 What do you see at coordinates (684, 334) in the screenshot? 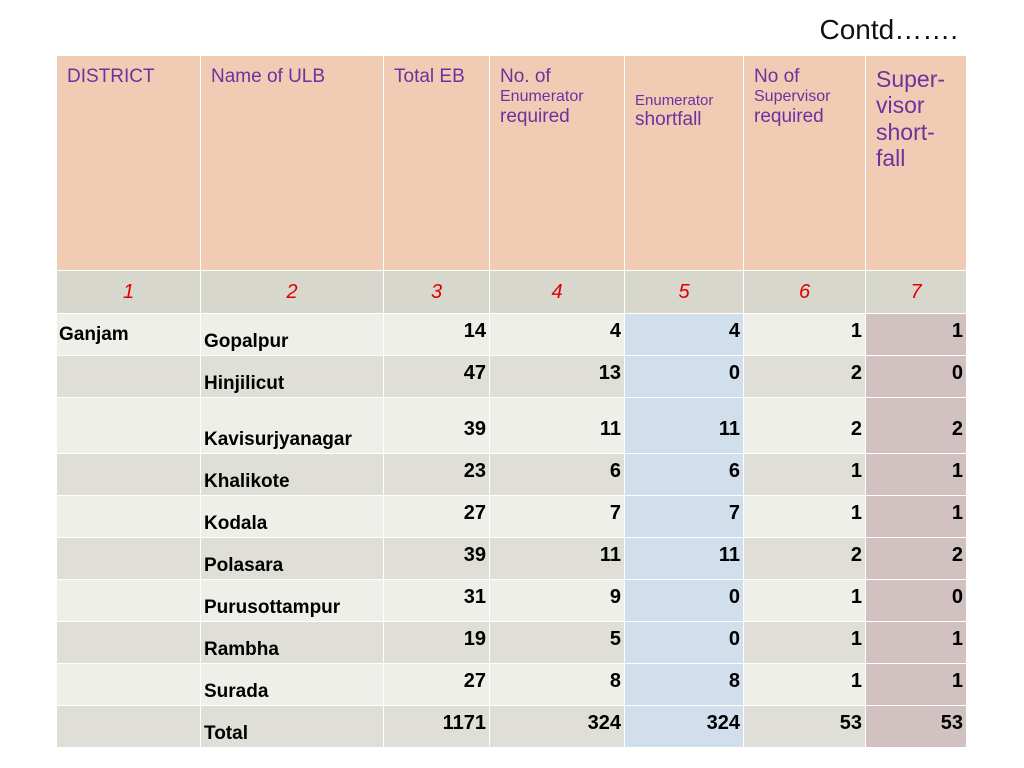
I see `enumerator-shortfall-cell: 4` at bounding box center [684, 334].